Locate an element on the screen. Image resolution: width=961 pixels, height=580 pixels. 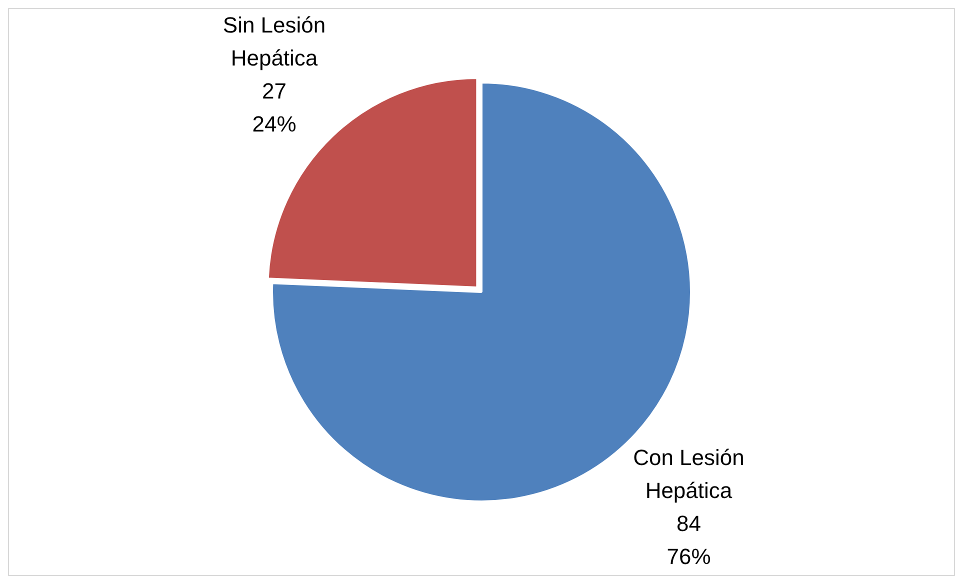
data-label: 84 76% is located at coordinates (688, 539).